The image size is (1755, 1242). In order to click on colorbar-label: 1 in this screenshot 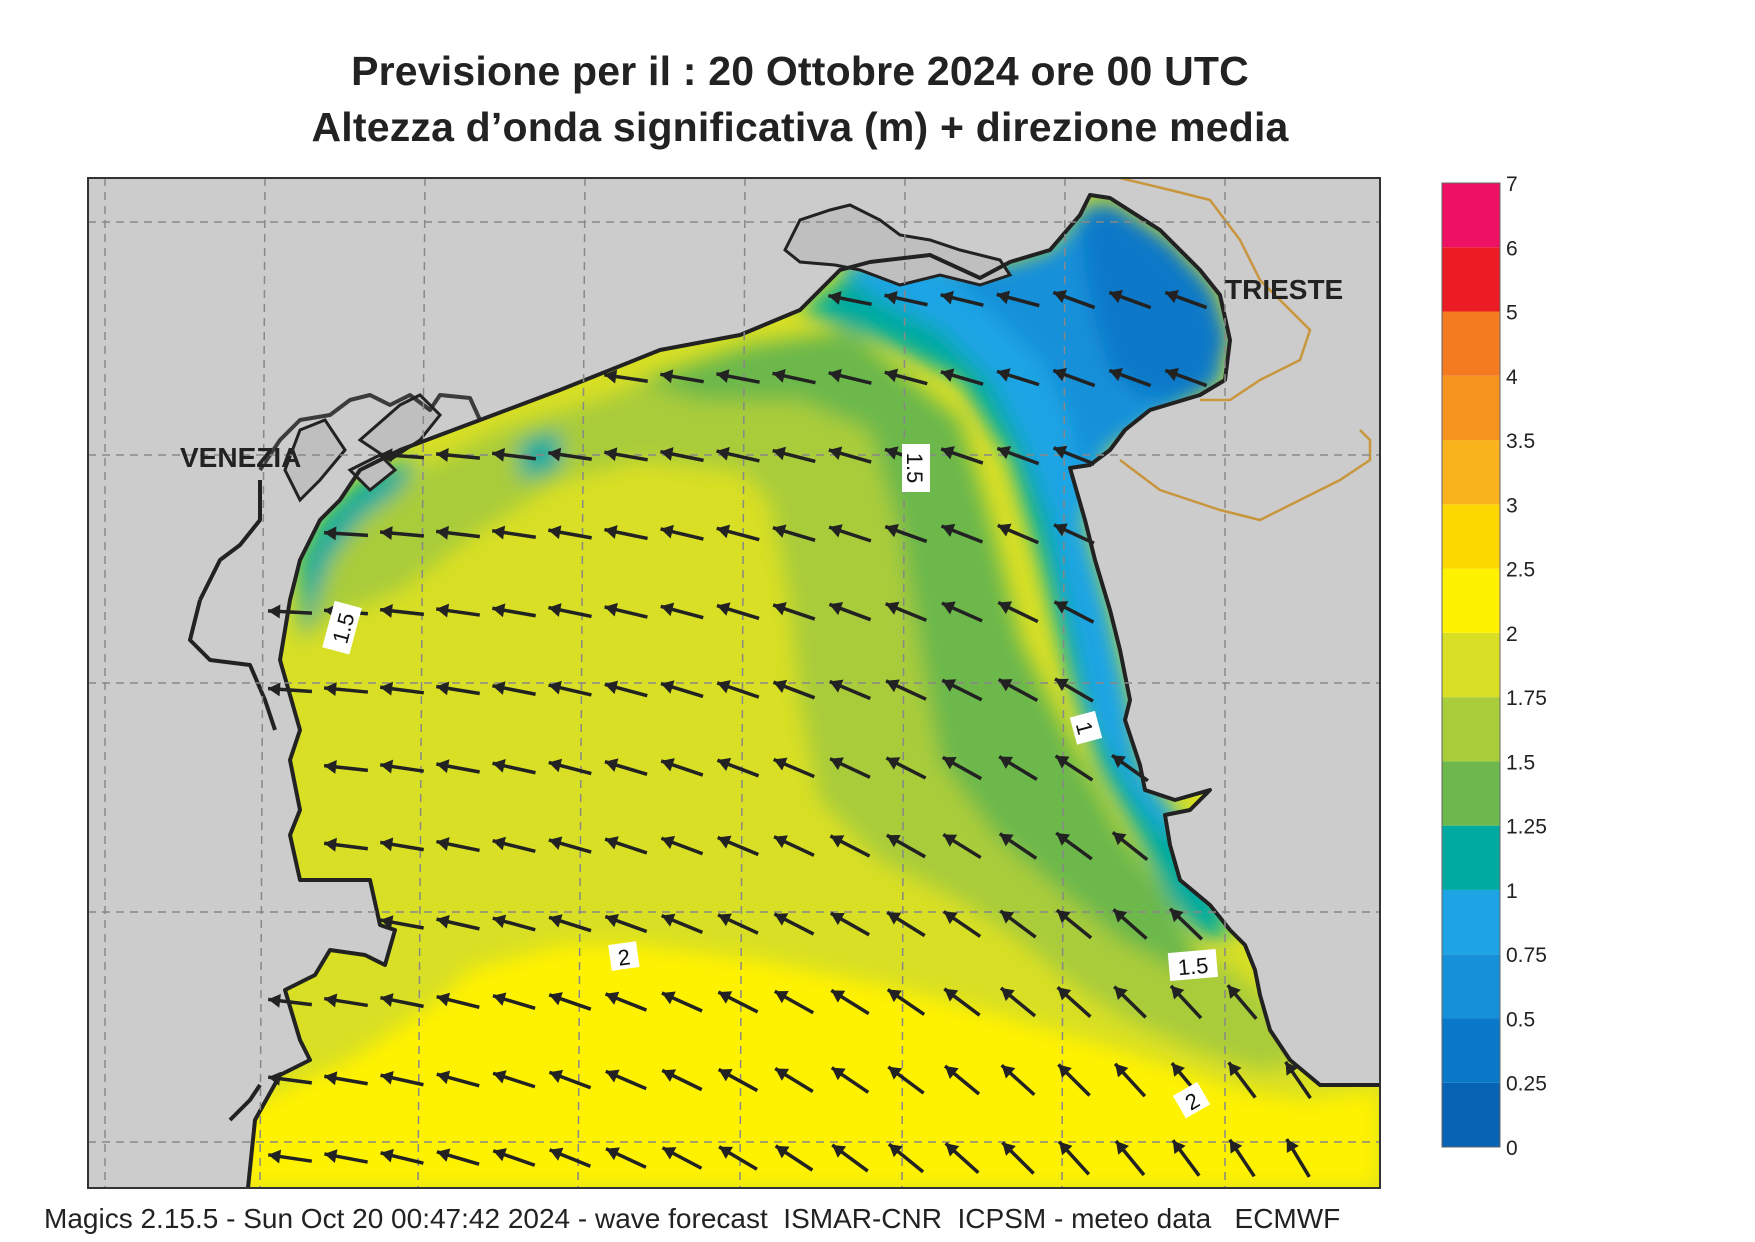, I will do `click(1512, 891)`.